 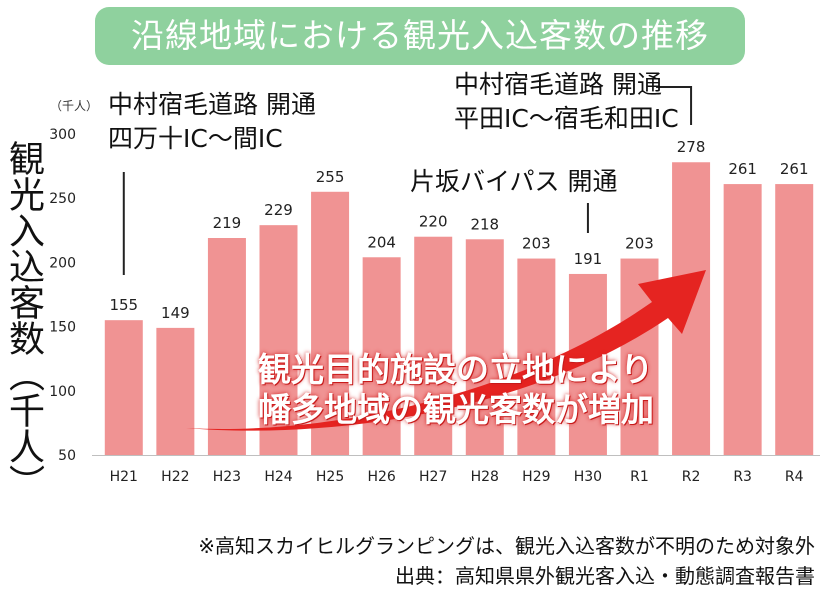 What do you see at coordinates (484, 224) in the screenshot?
I see `value-label-H28: 218` at bounding box center [484, 224].